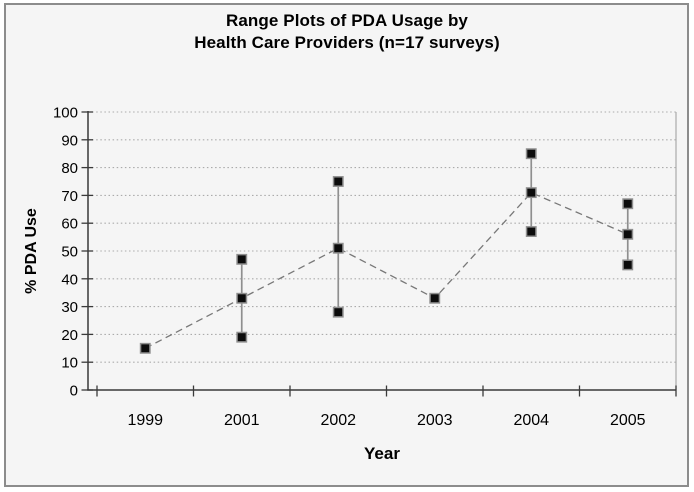 The height and width of the screenshot is (492, 694). Describe the element at coordinates (145, 420) in the screenshot. I see `x-tick-label: 1999` at that location.